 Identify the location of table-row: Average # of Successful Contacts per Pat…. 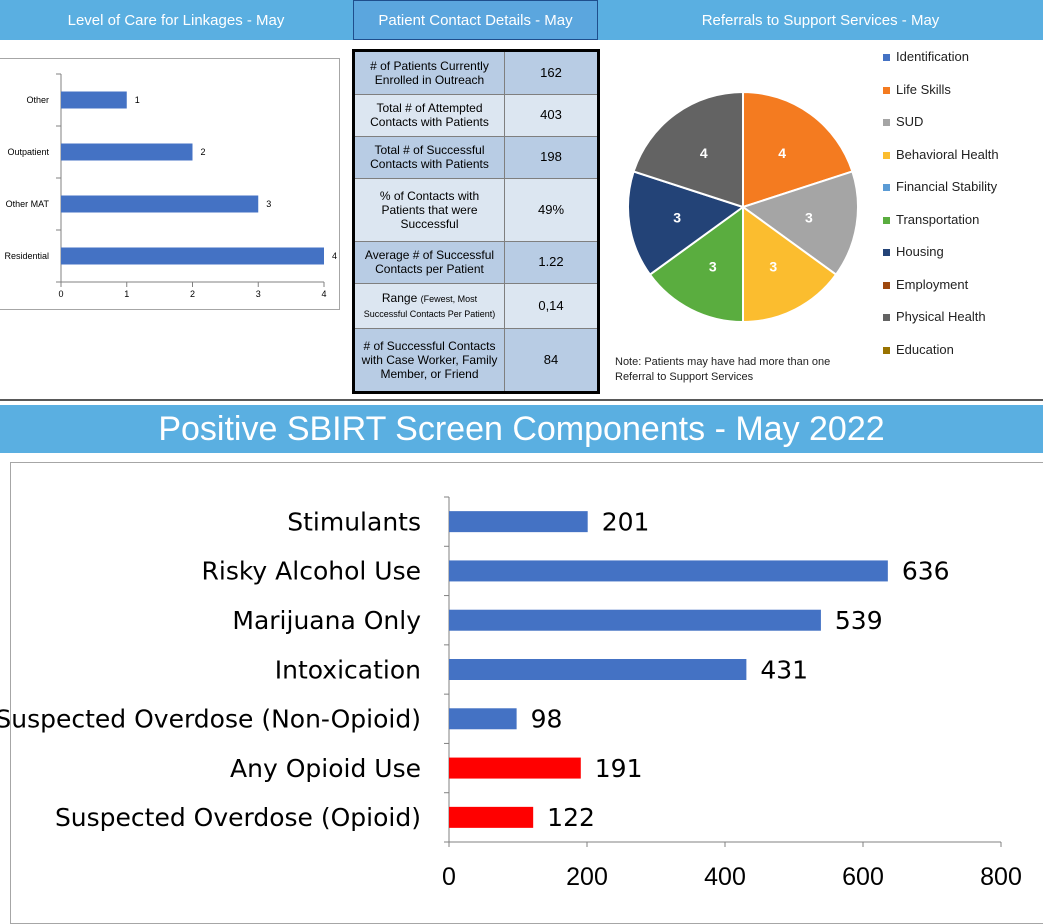
(476, 262).